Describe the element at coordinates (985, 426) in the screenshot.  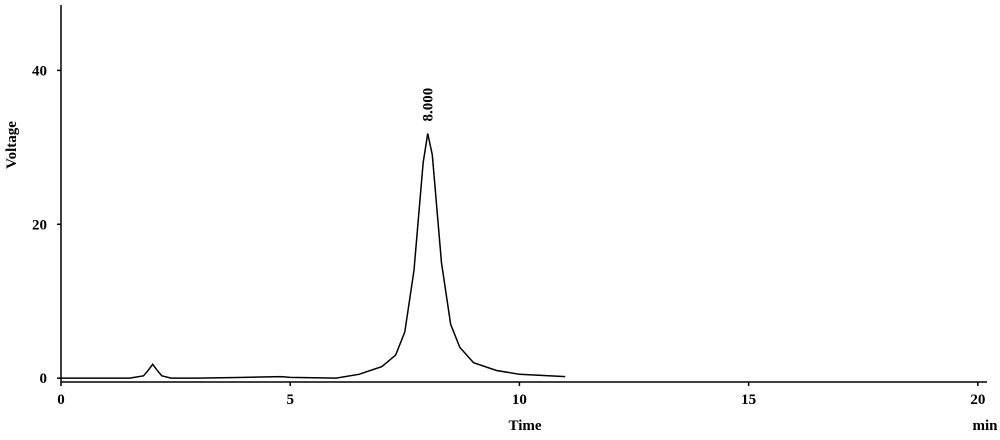
I see `x-unit-label: min` at that location.